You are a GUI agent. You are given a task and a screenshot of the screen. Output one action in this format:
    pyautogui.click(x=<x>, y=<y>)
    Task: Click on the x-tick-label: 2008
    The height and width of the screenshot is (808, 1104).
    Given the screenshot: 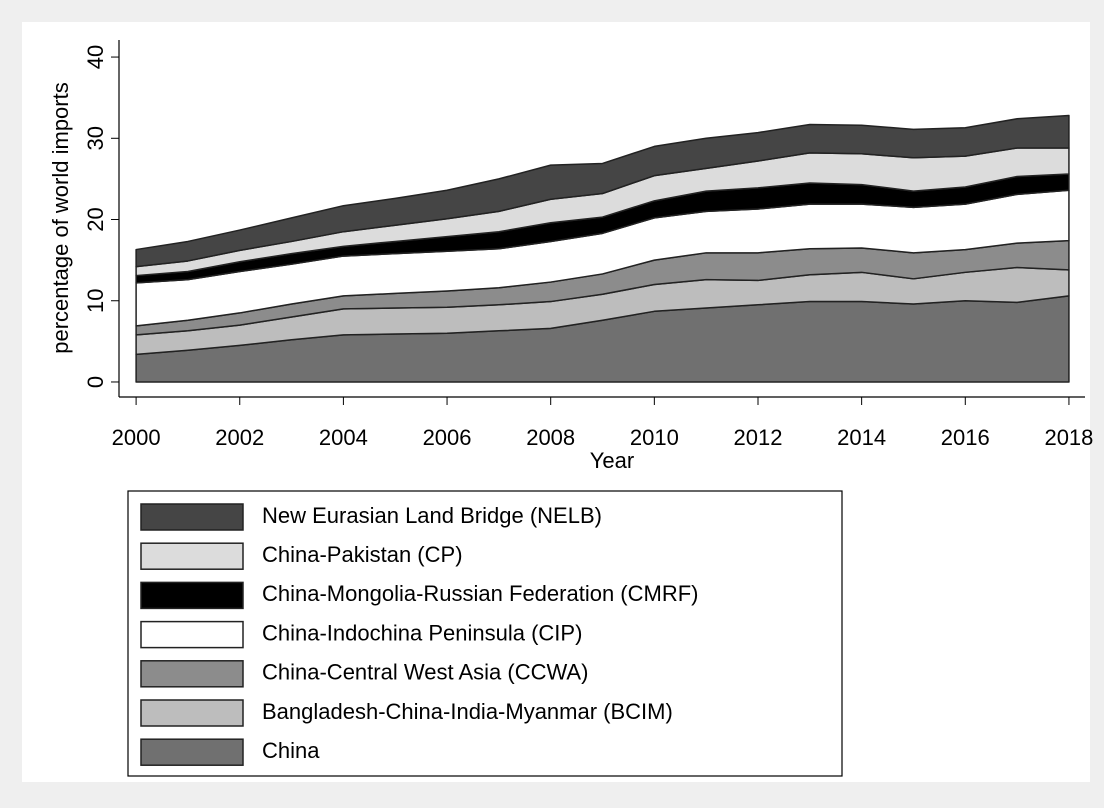 What is the action you would take?
    pyautogui.click(x=550, y=437)
    